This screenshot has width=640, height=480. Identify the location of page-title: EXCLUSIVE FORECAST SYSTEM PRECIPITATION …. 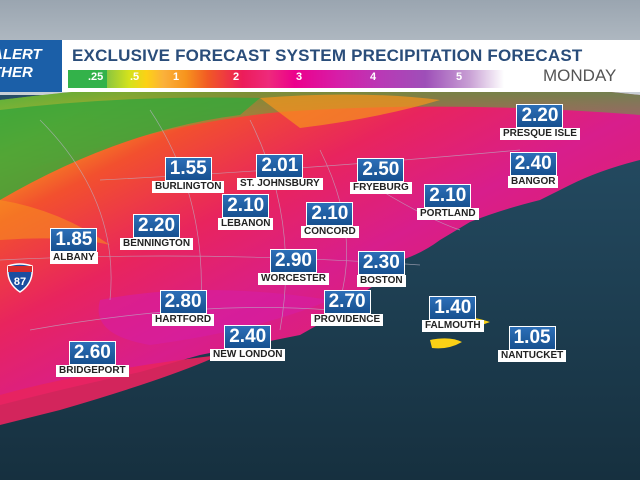
(327, 55).